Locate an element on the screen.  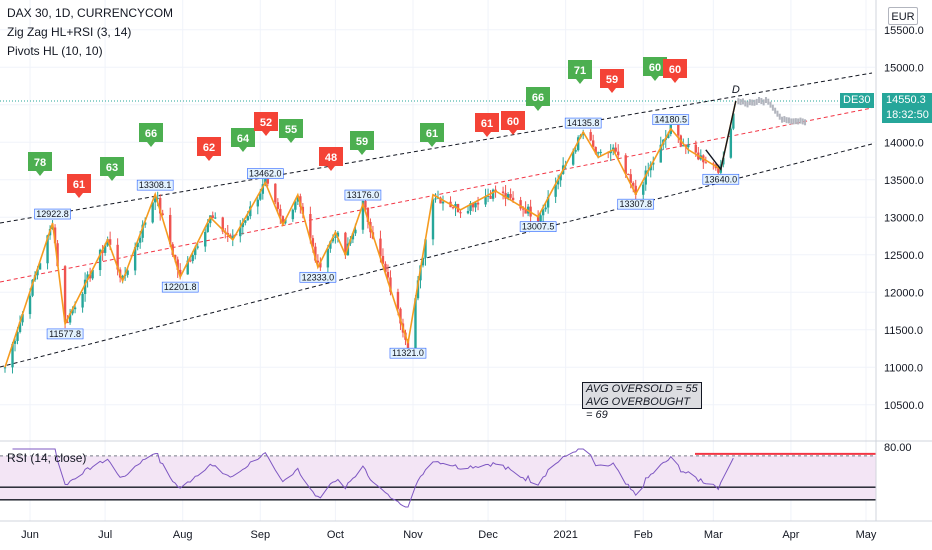
currency-button: EUR is located at coordinates (903, 16).